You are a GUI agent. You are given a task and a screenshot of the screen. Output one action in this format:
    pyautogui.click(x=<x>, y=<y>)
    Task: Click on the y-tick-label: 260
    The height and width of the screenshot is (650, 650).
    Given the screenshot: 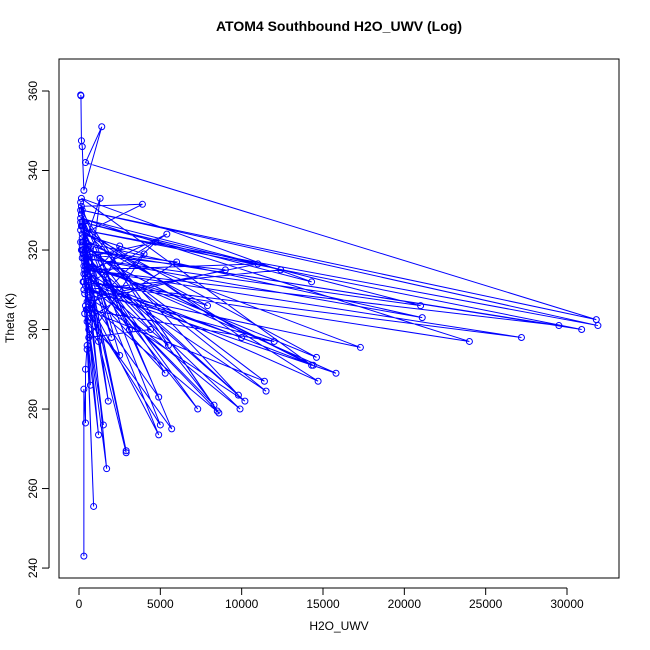 What is the action you would take?
    pyautogui.click(x=33, y=488)
    